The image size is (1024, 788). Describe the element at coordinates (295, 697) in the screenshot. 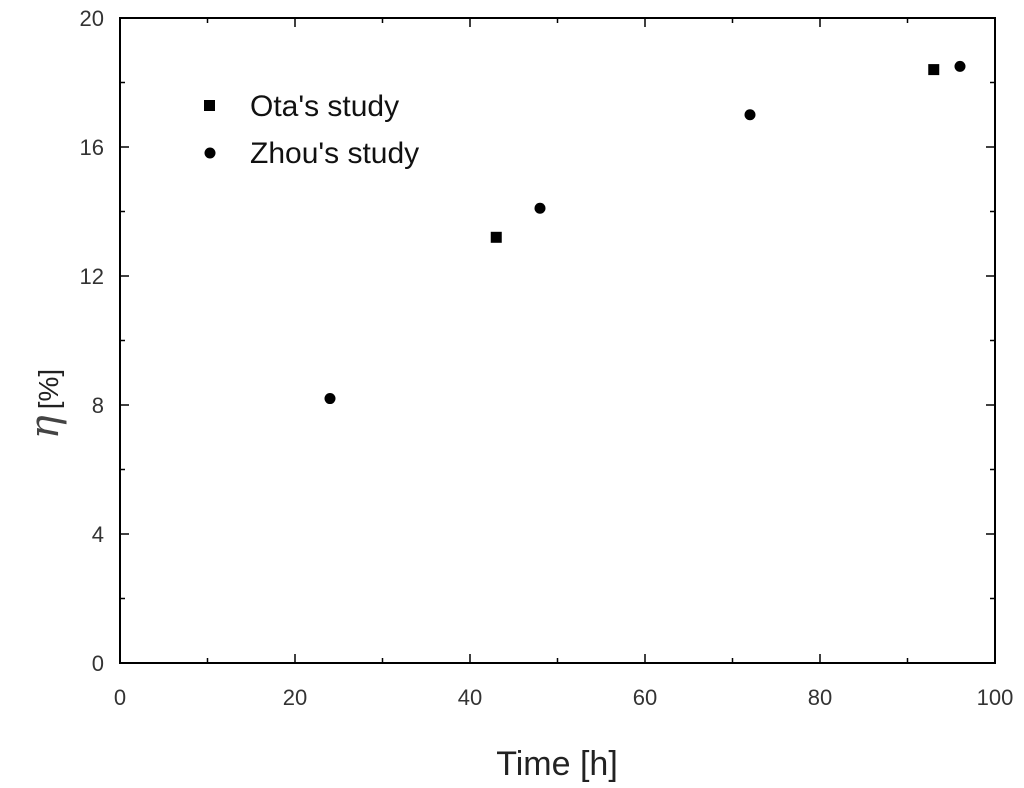

I see `x-tick-label: 20` at that location.